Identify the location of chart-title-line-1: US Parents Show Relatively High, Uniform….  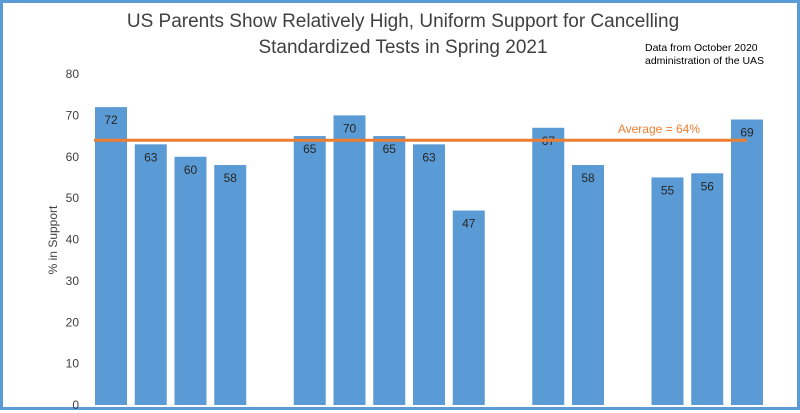
(403, 21).